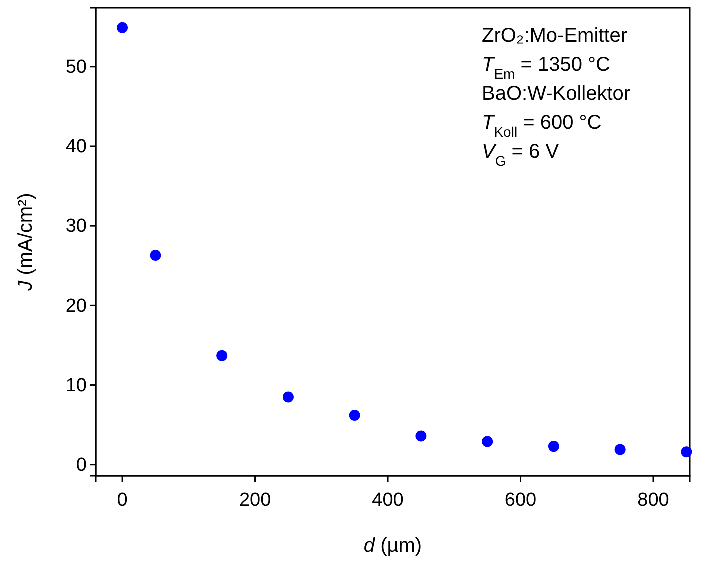  Describe the element at coordinates (255, 500) in the screenshot. I see `x-tick-label: 200` at that location.